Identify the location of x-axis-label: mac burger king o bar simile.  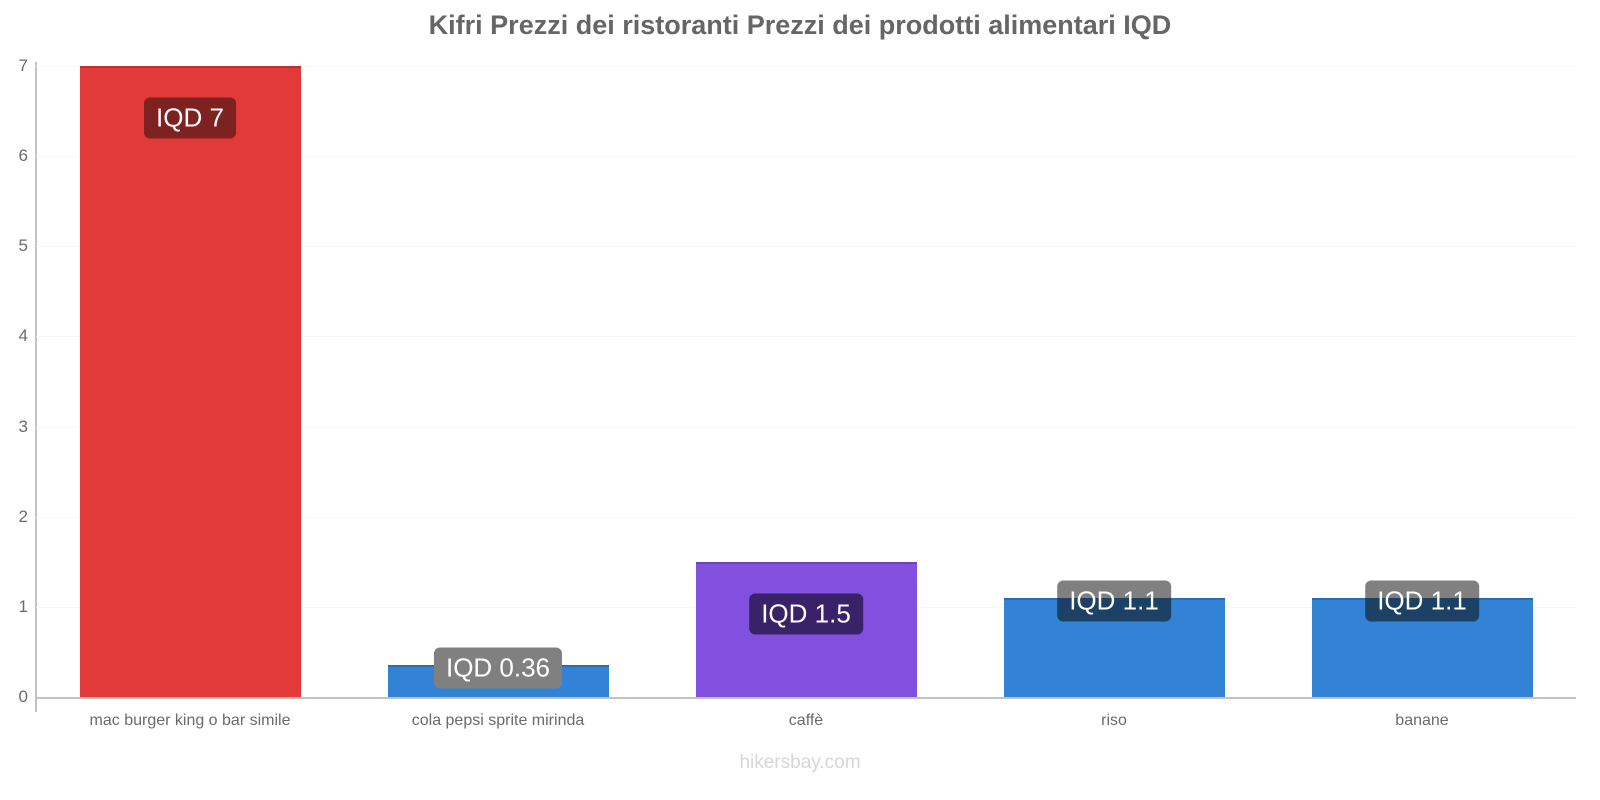
(190, 720).